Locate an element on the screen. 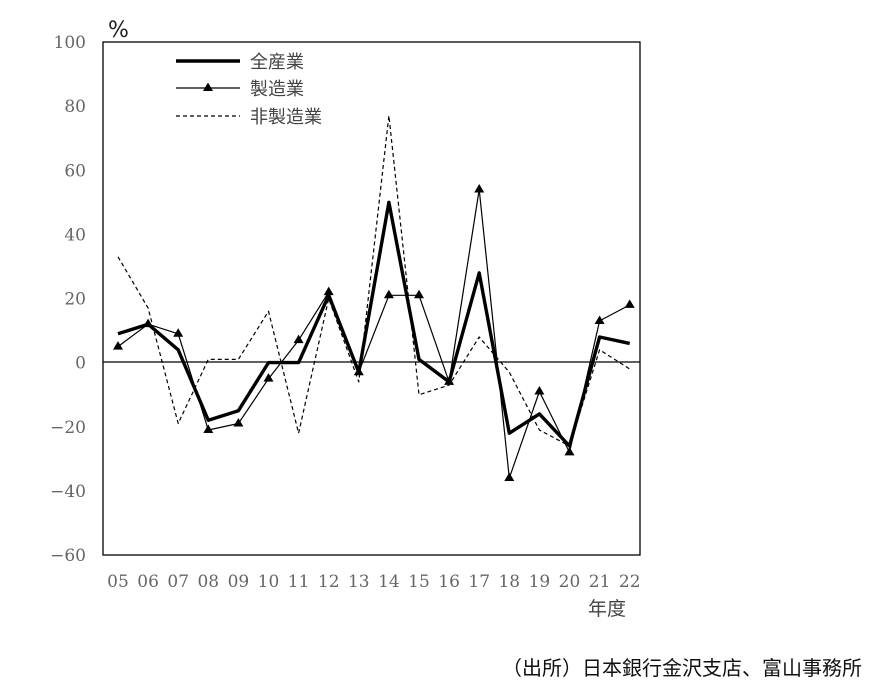  x-tick-label: 06 is located at coordinates (148, 582).